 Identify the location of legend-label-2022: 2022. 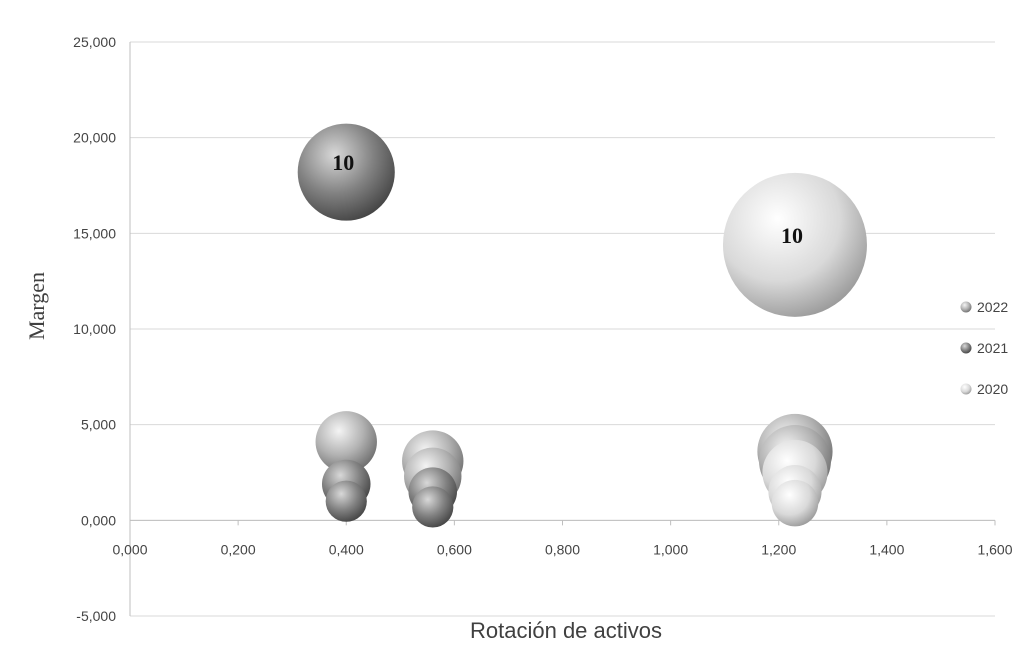
(992, 307).